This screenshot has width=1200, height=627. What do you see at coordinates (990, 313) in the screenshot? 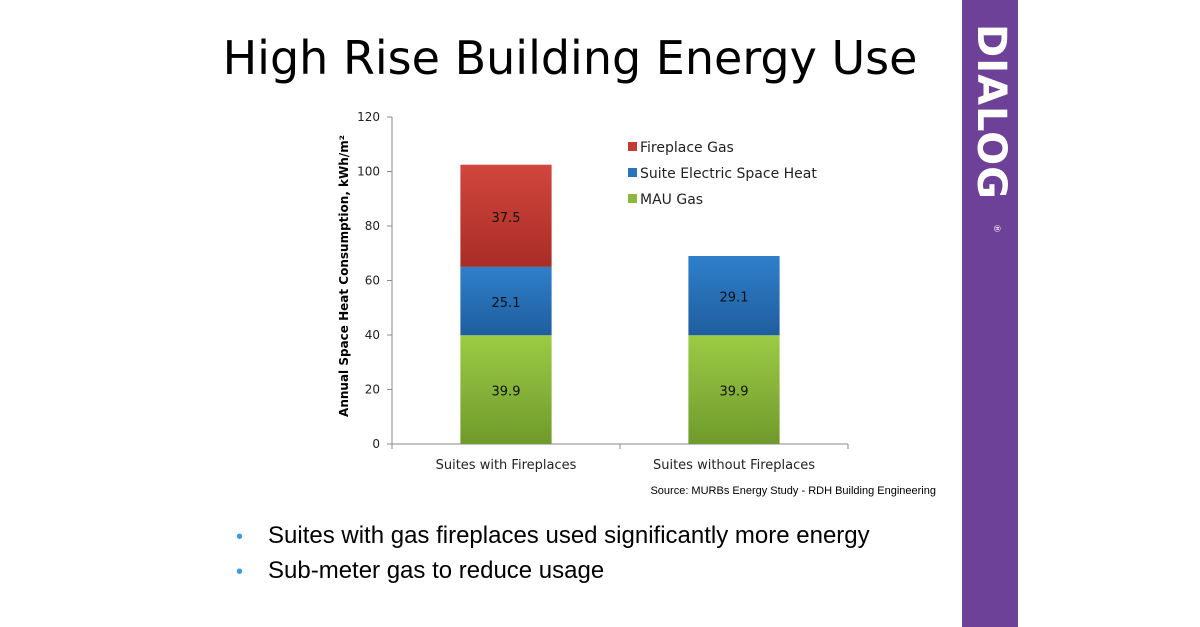
I see `brand-bar` at bounding box center [990, 313].